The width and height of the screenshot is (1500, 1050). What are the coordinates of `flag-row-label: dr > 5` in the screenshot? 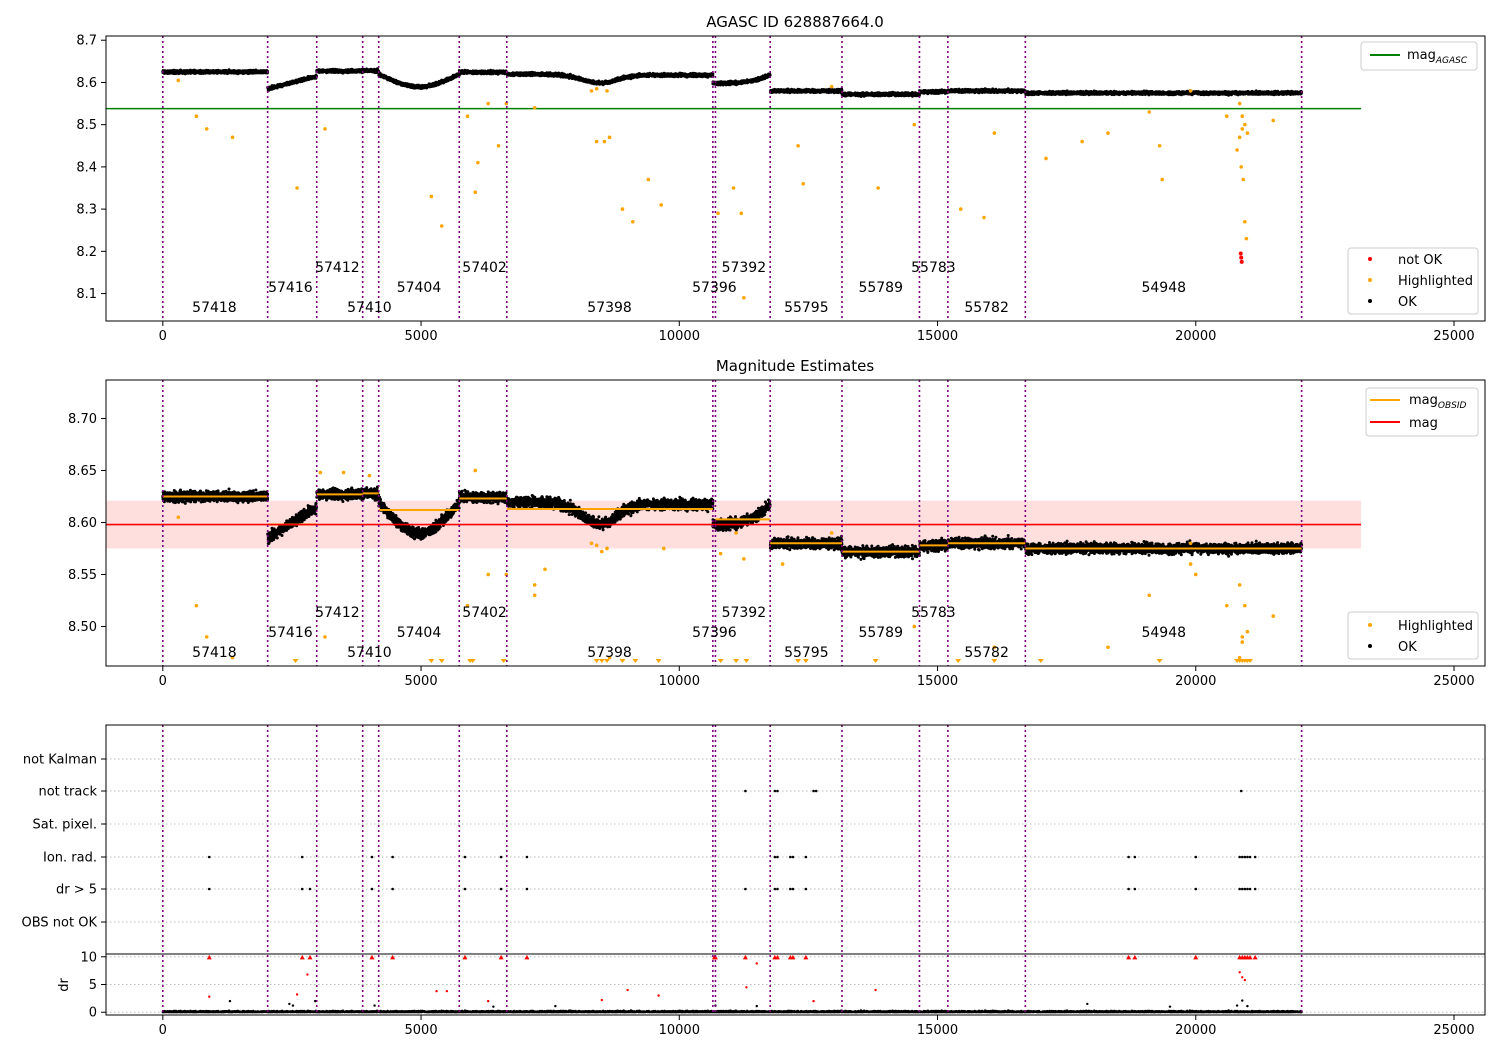 It's located at (76, 890).